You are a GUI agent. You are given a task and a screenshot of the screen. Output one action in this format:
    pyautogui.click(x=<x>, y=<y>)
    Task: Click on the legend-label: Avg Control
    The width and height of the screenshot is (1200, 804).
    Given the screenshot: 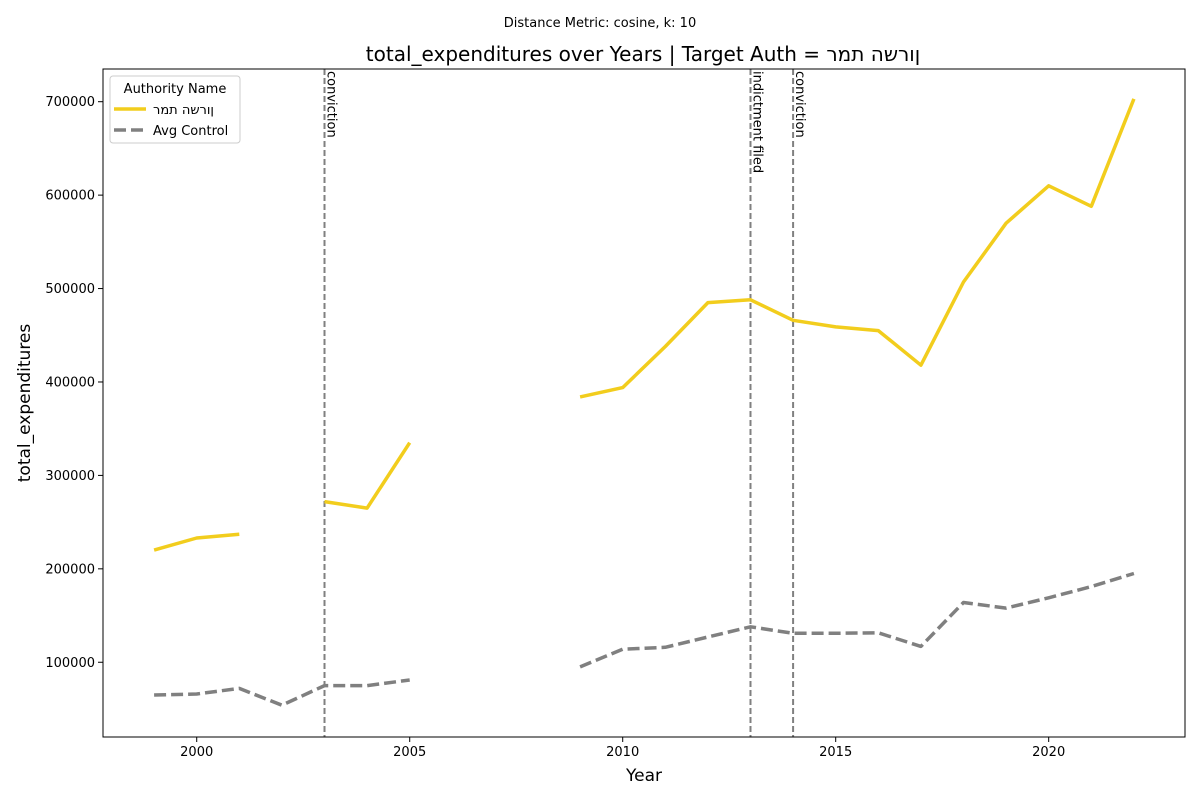 What is the action you would take?
    pyautogui.click(x=190, y=131)
    